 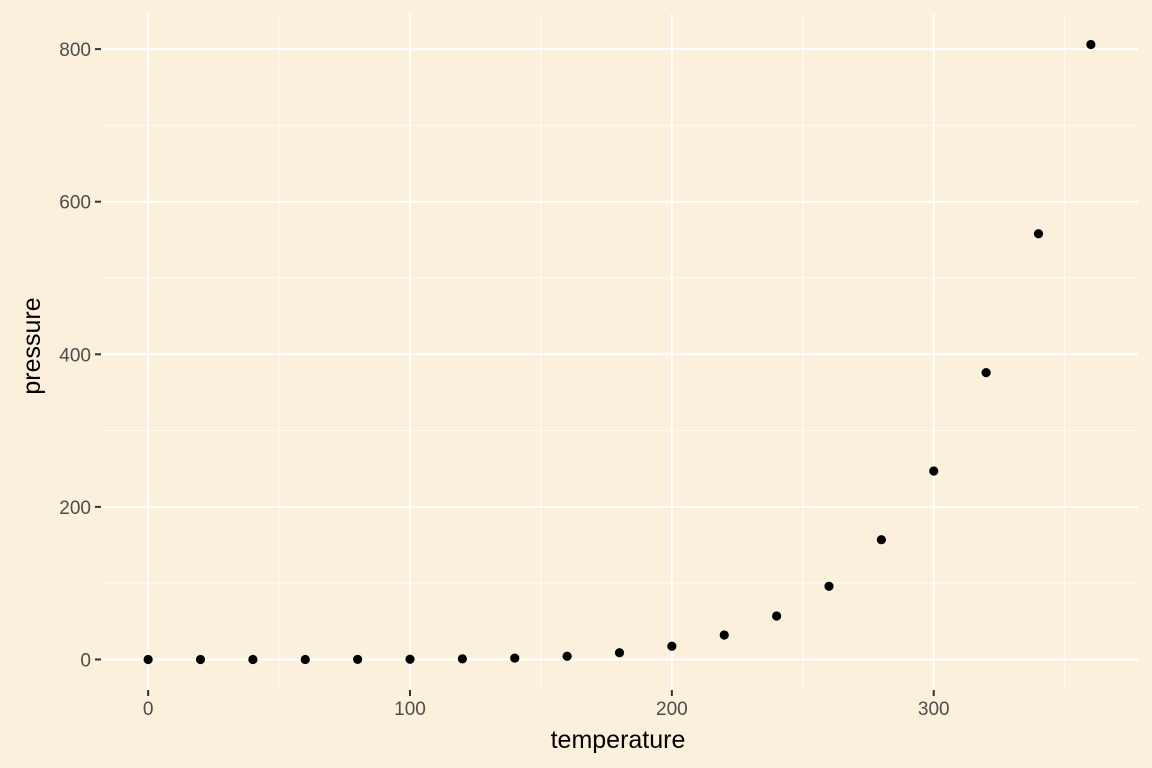 I want to click on x-axis-tick-labels: 0 100 200 300, so click(x=546, y=709).